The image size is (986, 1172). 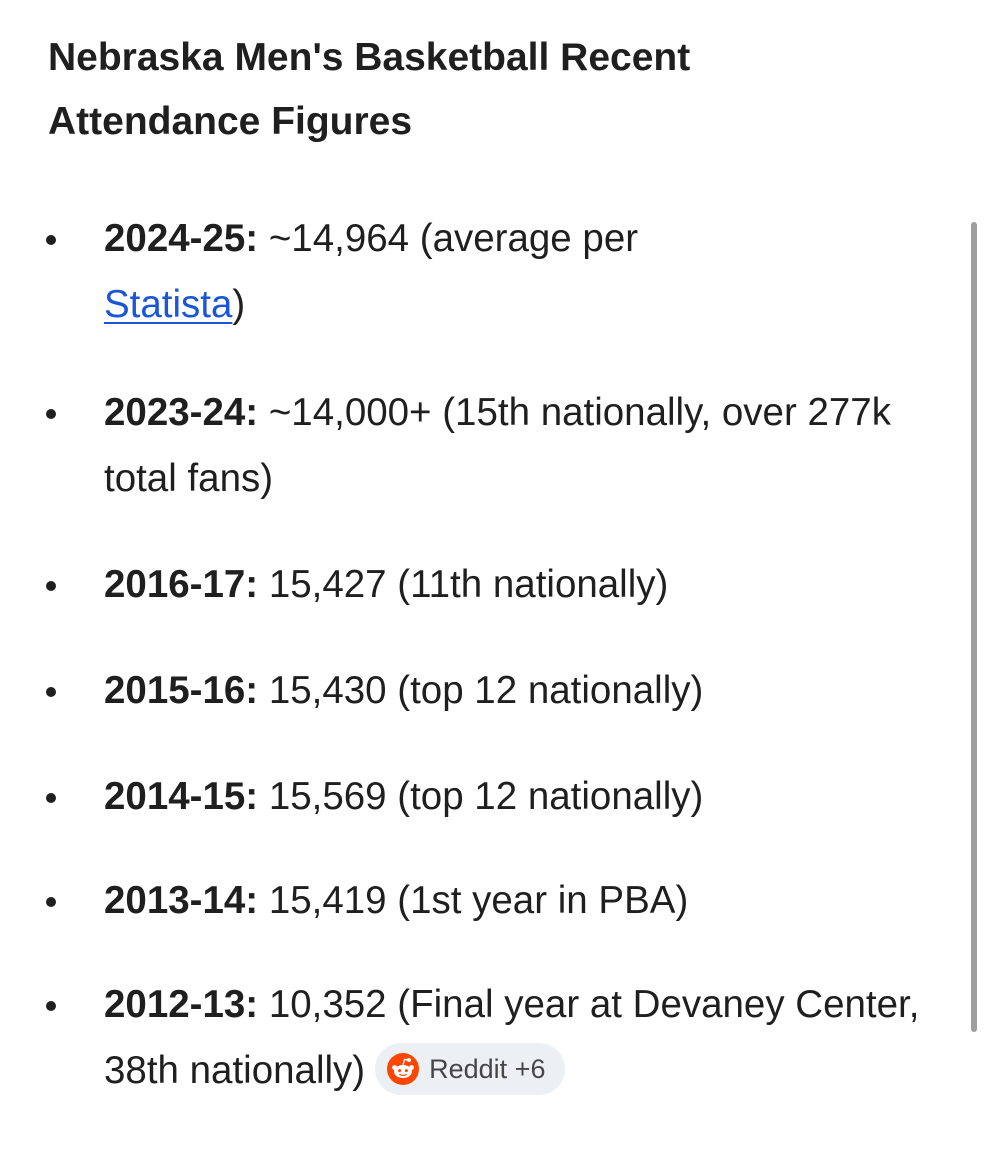 I want to click on attendance-text: ~14,964 (average per, so click(x=448, y=238).